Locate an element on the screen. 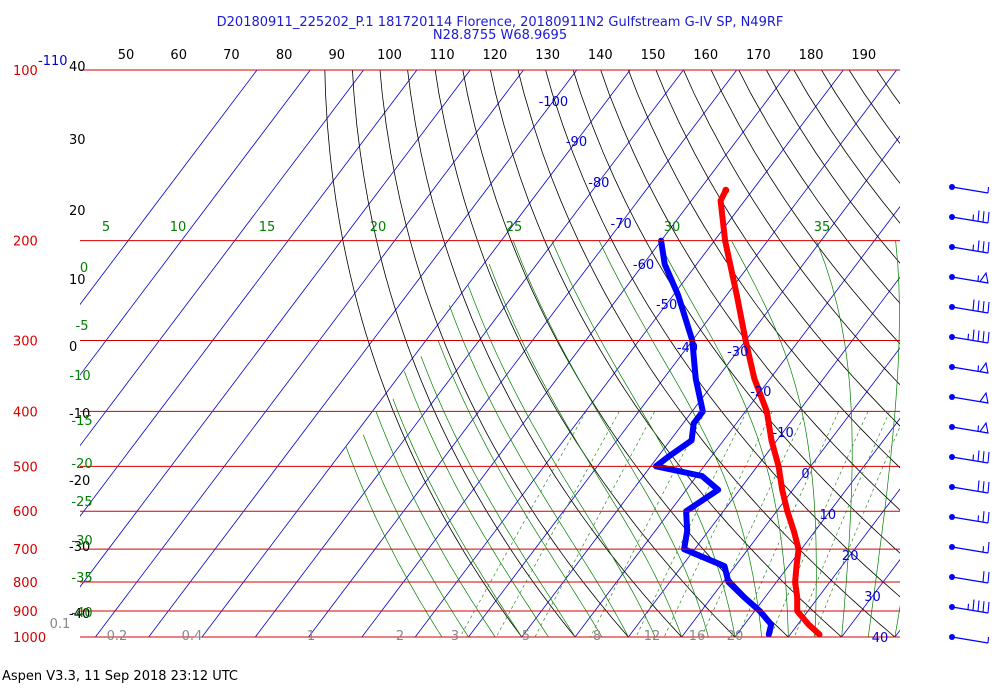  top-axis-label: 60 is located at coordinates (178, 55).